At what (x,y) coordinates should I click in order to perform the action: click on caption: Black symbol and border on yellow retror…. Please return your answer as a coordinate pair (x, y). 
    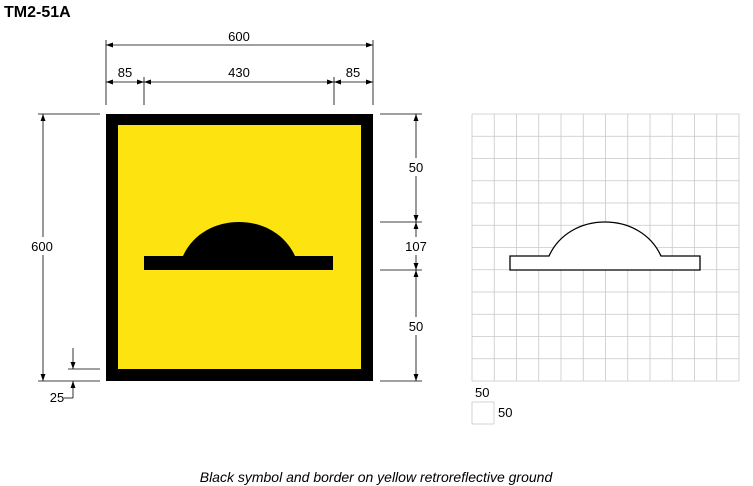
    Looking at the image, I should click on (377, 477).